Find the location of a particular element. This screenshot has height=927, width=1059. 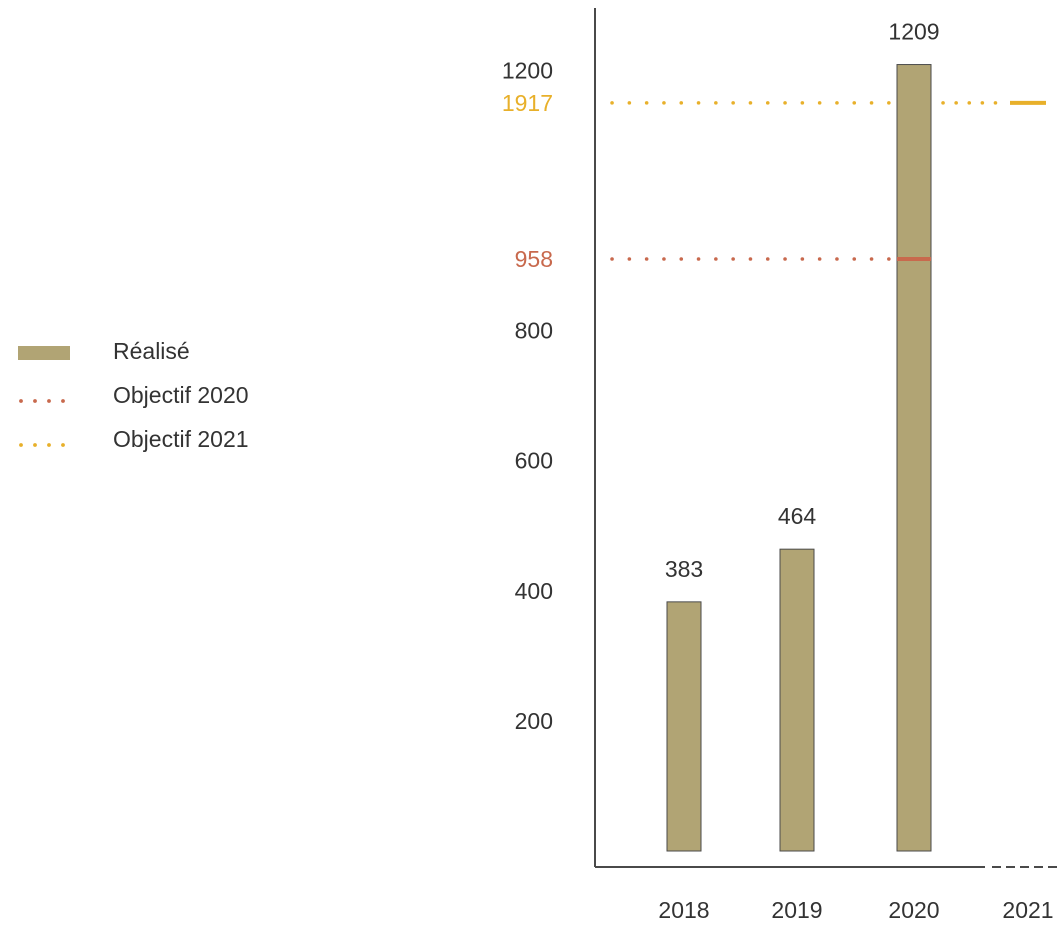

x-tick-label-2020: 2020 is located at coordinates (913, 910).